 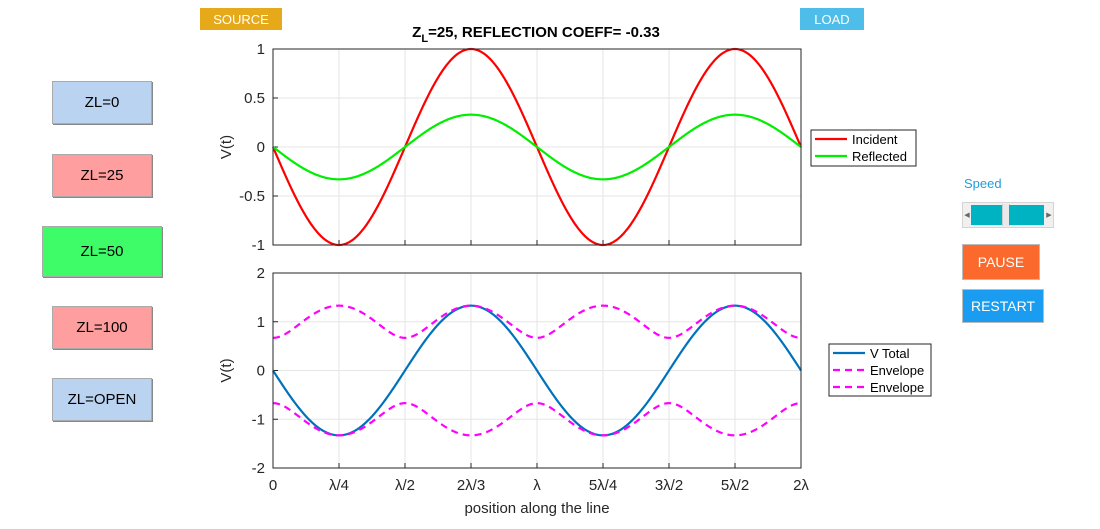 I want to click on slider-right-arrow-icon: ▶, so click(x=1049, y=215).